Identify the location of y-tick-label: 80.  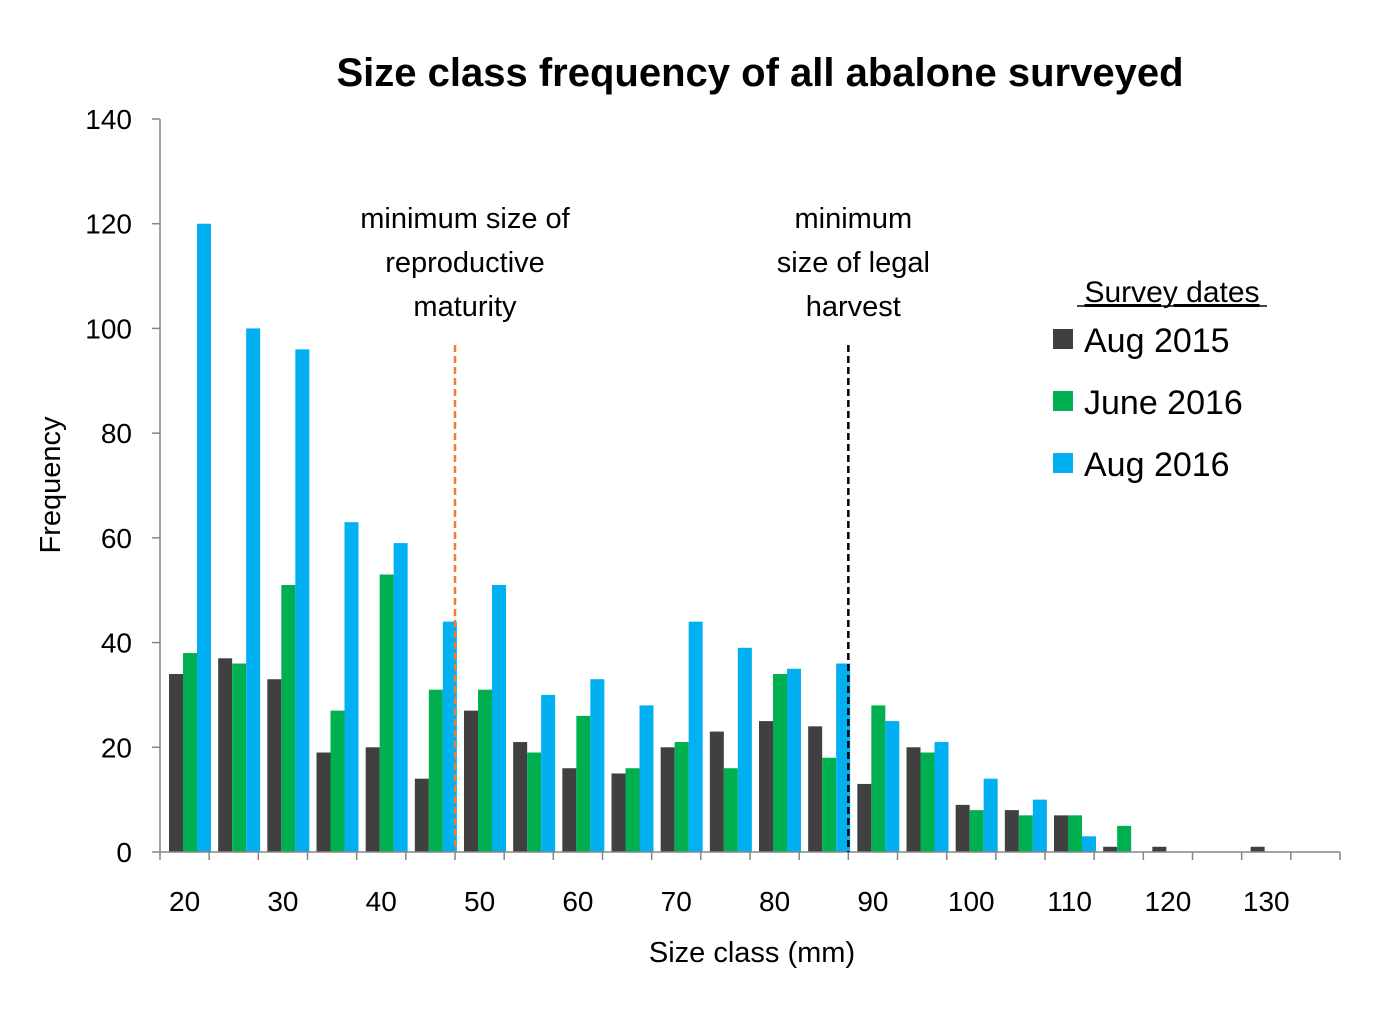
(116, 433).